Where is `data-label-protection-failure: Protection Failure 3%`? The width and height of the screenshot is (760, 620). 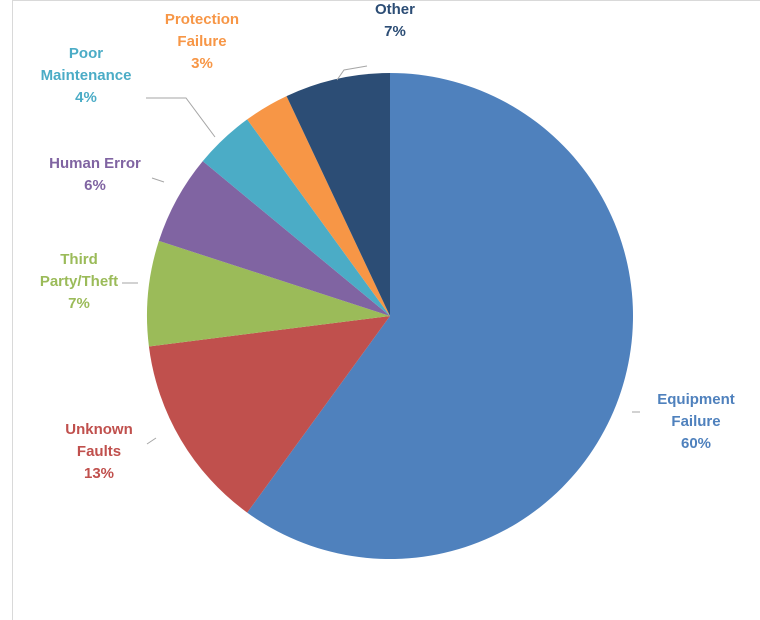
data-label-protection-failure: Protection Failure 3% is located at coordinates (202, 41).